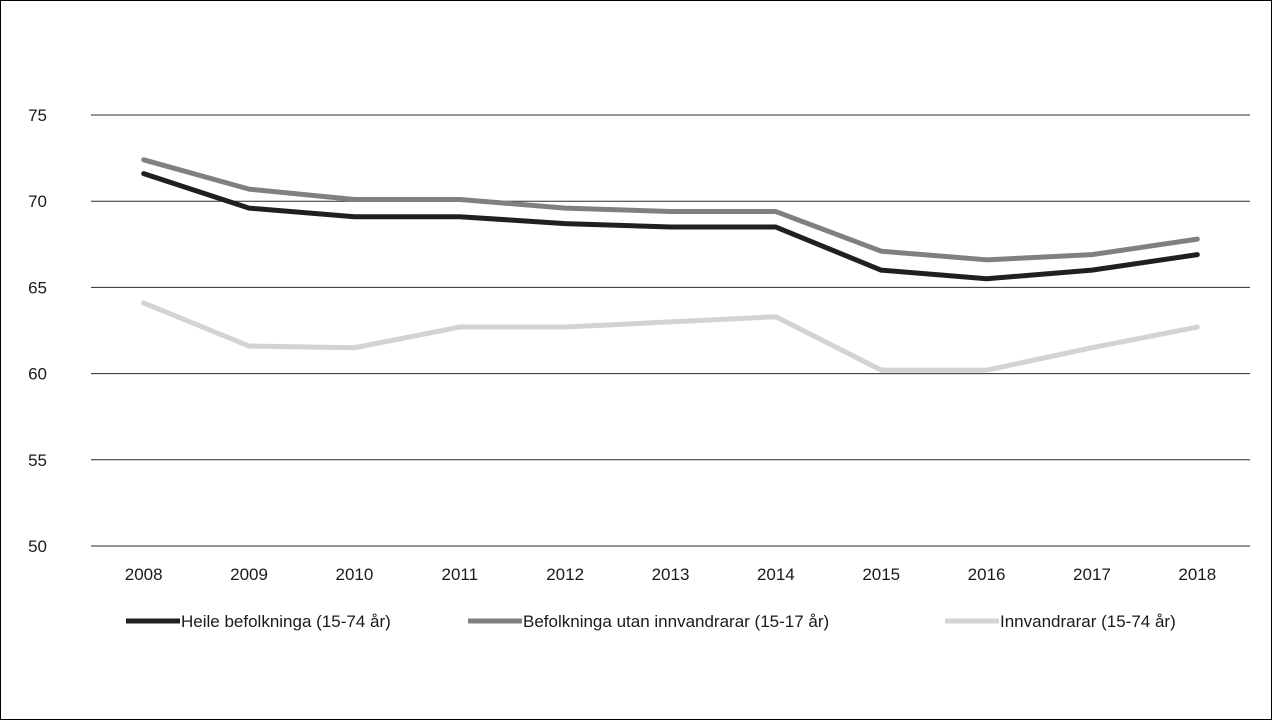  Describe the element at coordinates (459, 574) in the screenshot. I see `x-tick-label: 2011` at that location.